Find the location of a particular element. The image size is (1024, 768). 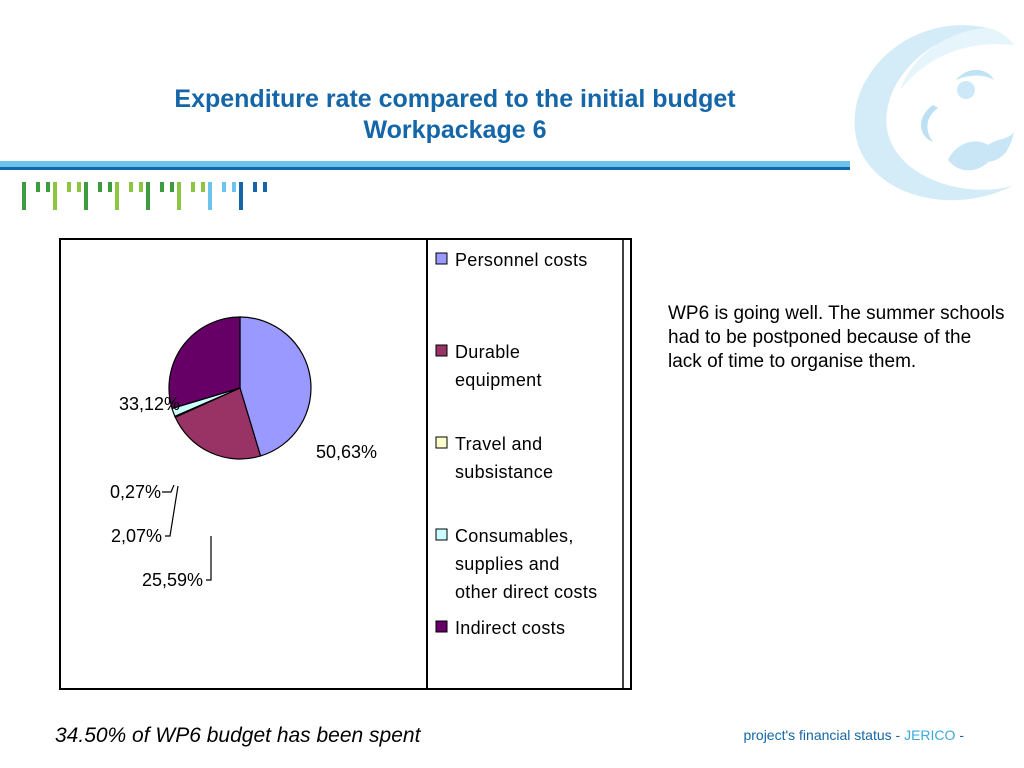

footer-brand: JERICO is located at coordinates (930, 735).